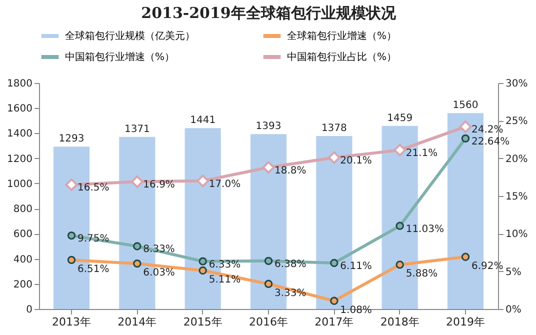 The height and width of the screenshot is (335, 536). What do you see at coordinates (290, 293) in the screenshot?
I see `data-label: 3.33%` at bounding box center [290, 293].